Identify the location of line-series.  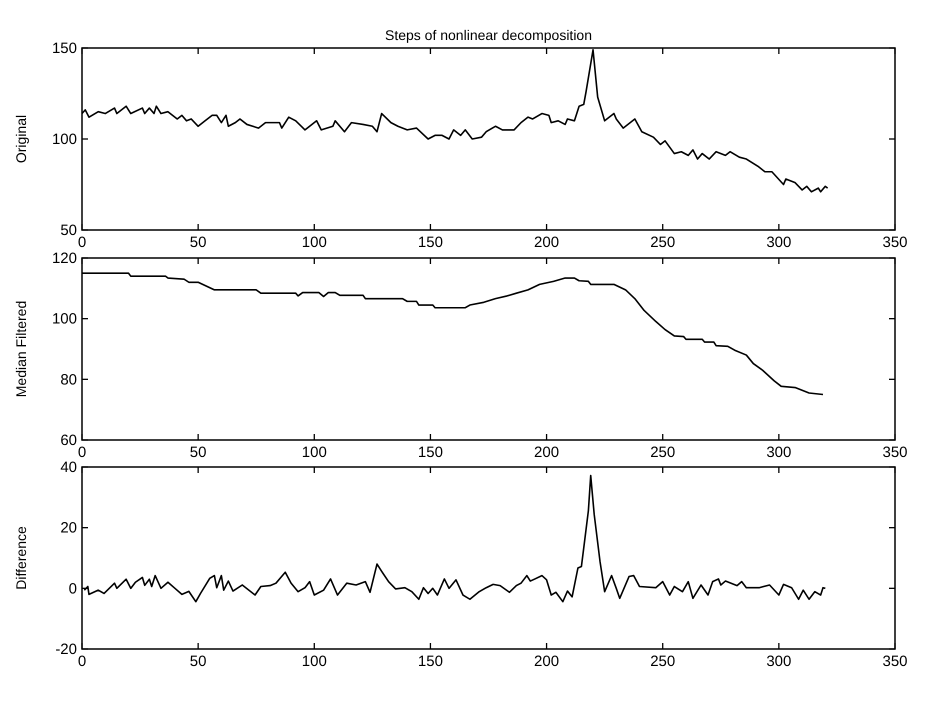
(455, 538).